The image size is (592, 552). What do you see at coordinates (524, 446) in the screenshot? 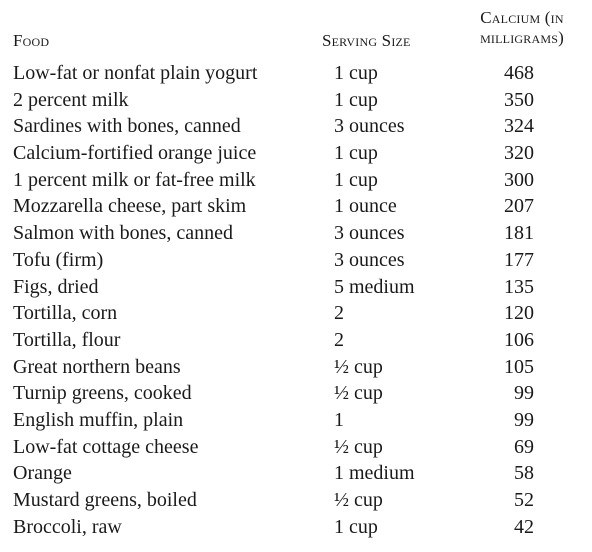
I see `cell-calcium: 69` at bounding box center [524, 446].